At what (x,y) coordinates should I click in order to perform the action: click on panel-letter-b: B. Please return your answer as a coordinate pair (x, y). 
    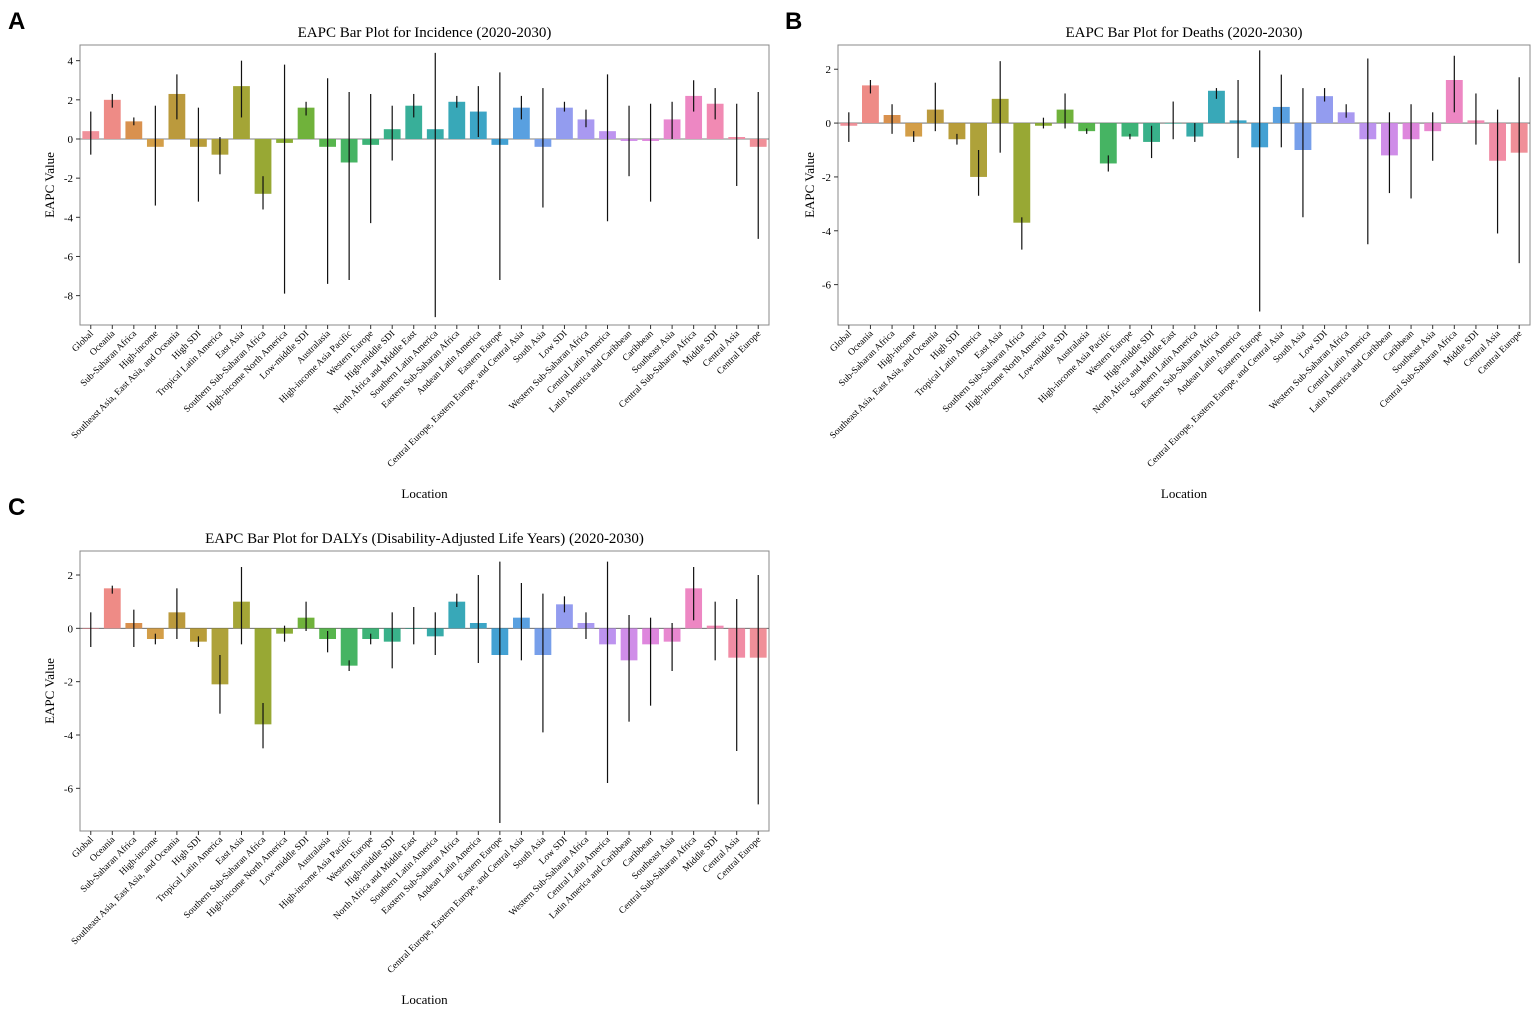
    Looking at the image, I should click on (794, 21).